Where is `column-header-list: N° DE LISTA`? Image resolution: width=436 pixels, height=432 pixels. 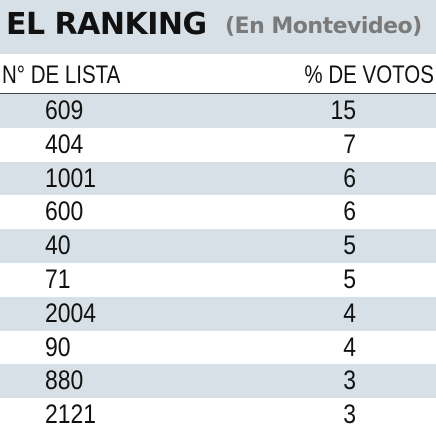
column-header-list: N° DE LISTA is located at coordinates (61, 75).